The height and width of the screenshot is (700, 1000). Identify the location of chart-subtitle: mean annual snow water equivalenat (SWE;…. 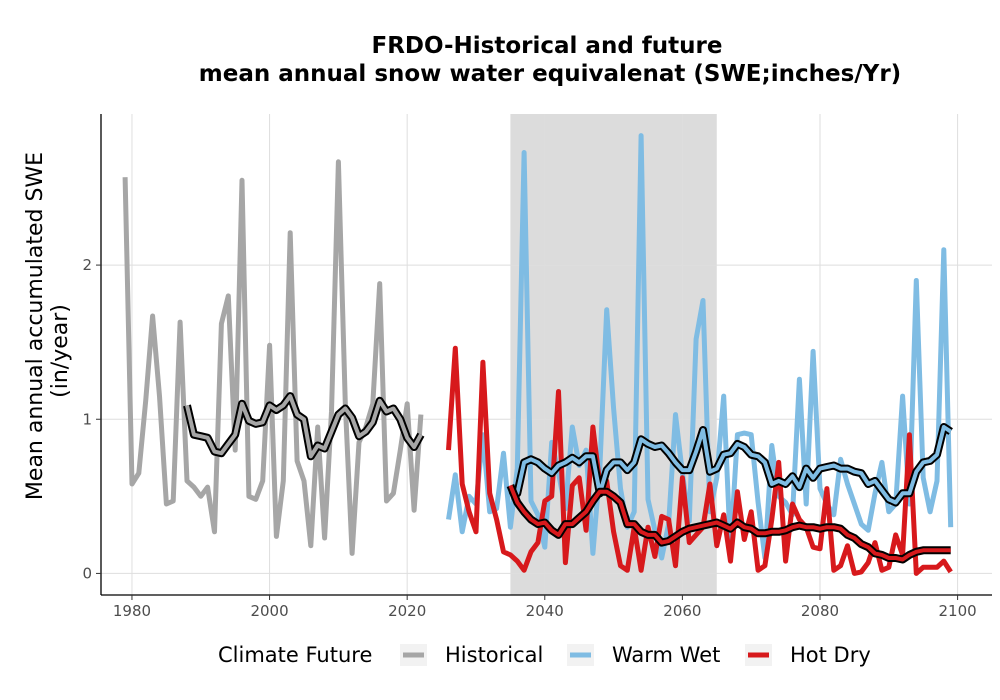
(550, 74).